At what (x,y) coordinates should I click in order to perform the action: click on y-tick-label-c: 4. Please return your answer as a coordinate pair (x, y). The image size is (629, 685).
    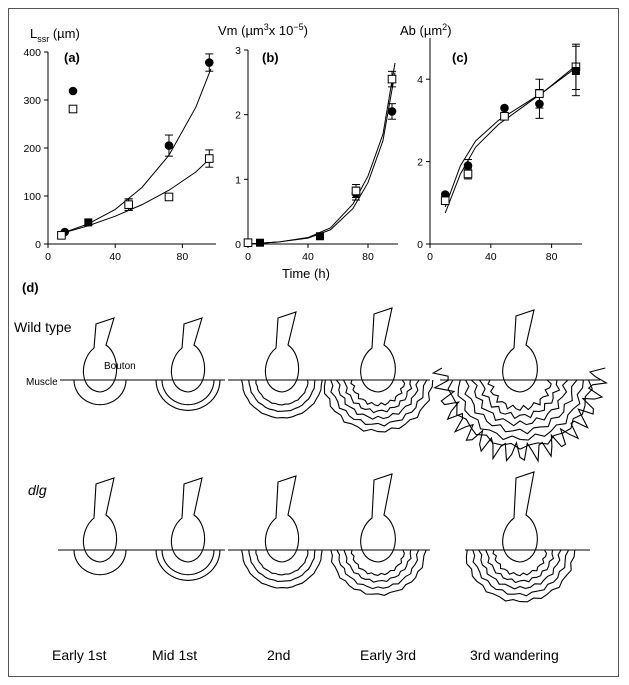
    Looking at the image, I should click on (420, 80).